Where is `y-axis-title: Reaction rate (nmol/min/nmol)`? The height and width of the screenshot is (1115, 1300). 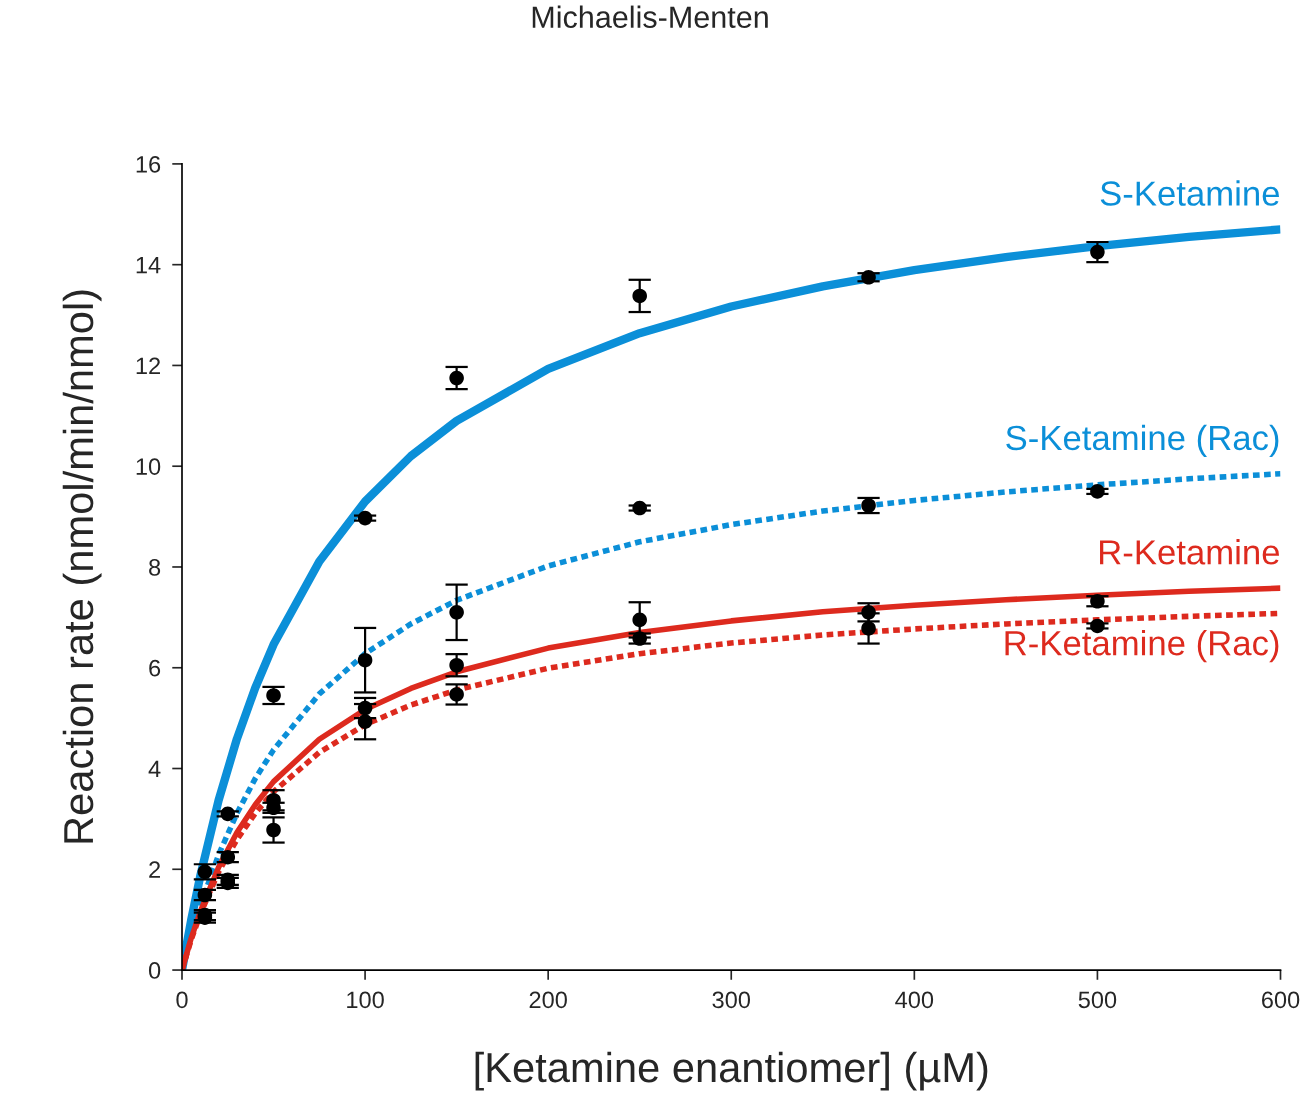 y-axis-title: Reaction rate (nmol/min/nmol) is located at coordinates (82, 566).